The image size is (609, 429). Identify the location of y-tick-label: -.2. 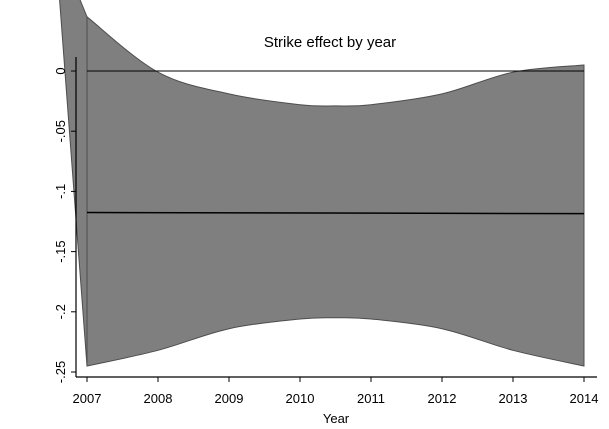
(60, 311).